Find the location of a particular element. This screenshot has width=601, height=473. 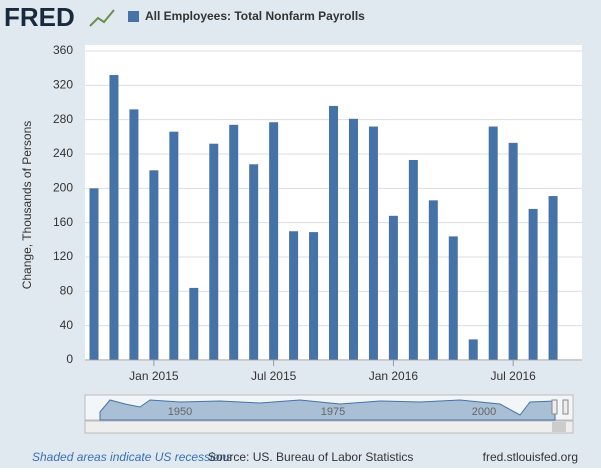

y-tick-label: 0 is located at coordinates (69, 359).